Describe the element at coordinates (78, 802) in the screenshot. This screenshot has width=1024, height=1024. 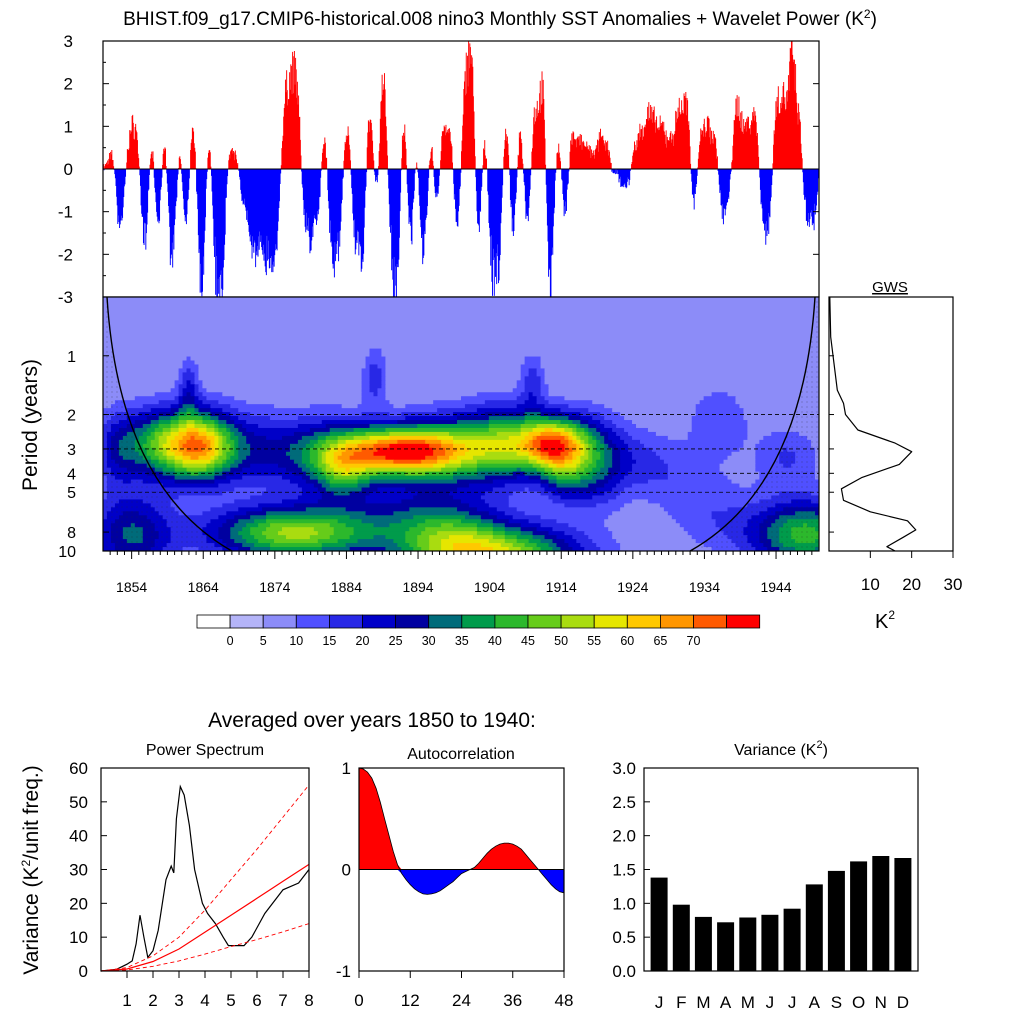
I see `spectrum-ytick-label: 50` at that location.